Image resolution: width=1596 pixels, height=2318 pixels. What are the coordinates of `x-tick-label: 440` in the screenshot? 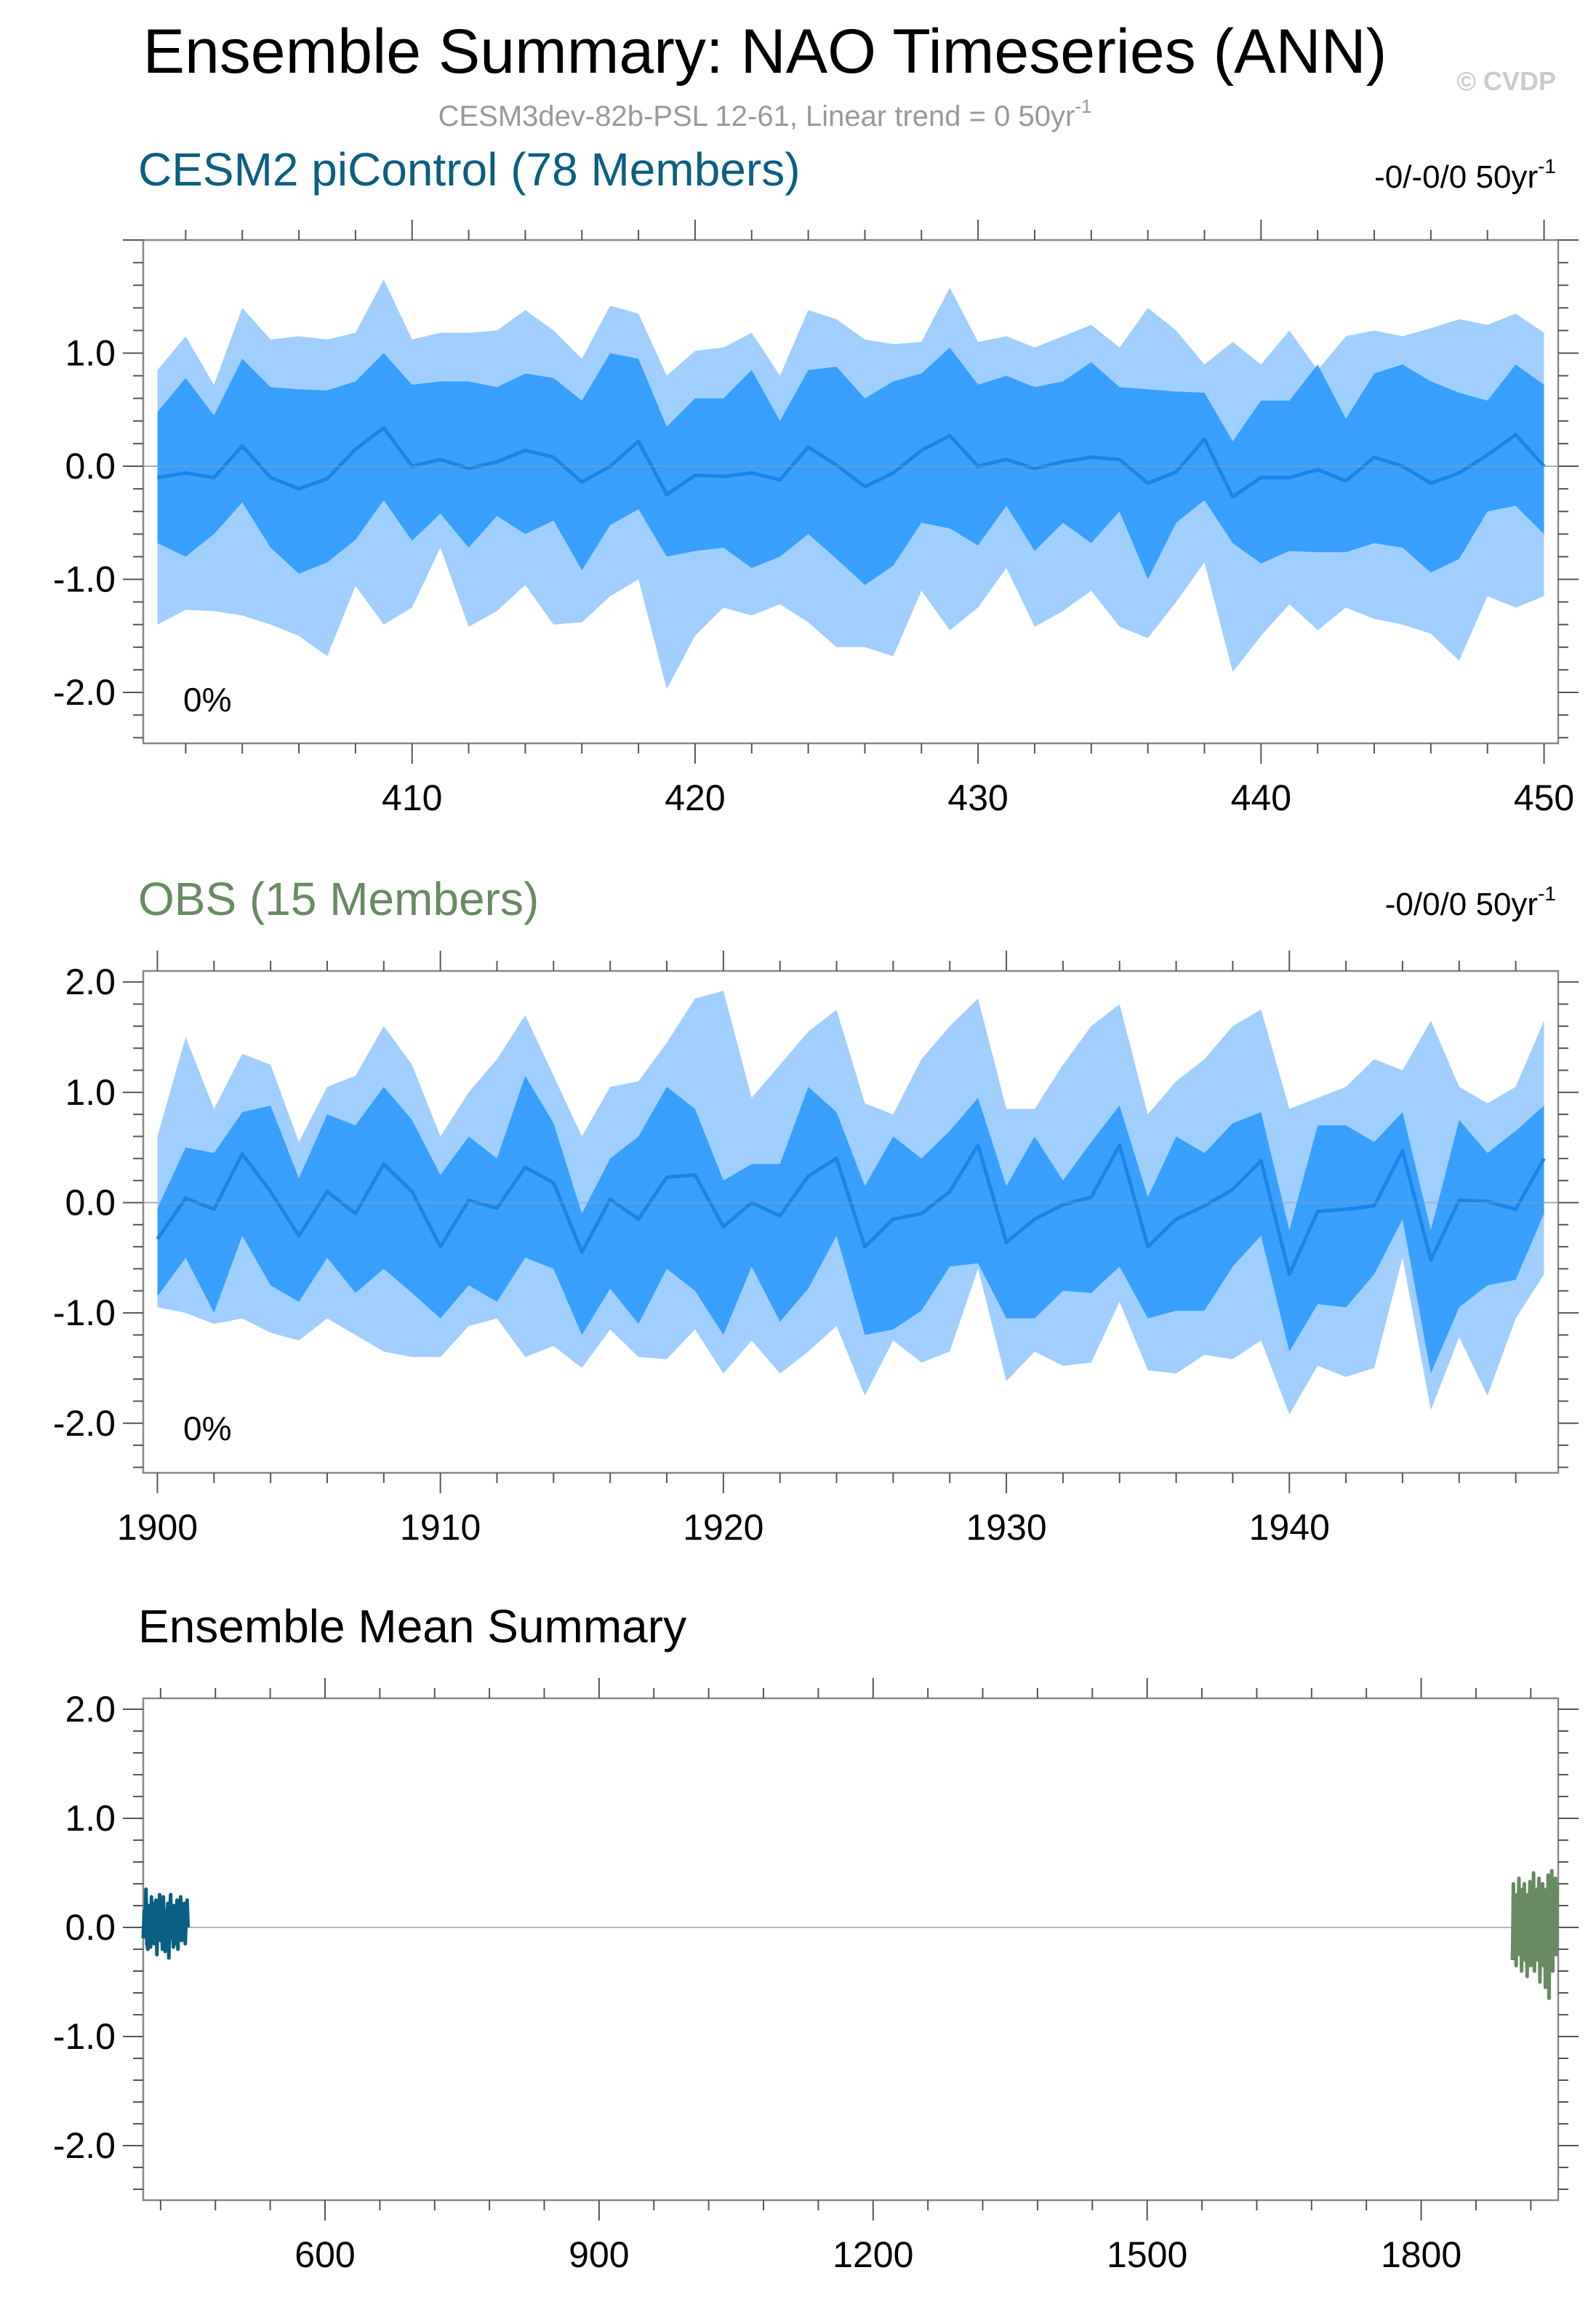 It's located at (1261, 798).